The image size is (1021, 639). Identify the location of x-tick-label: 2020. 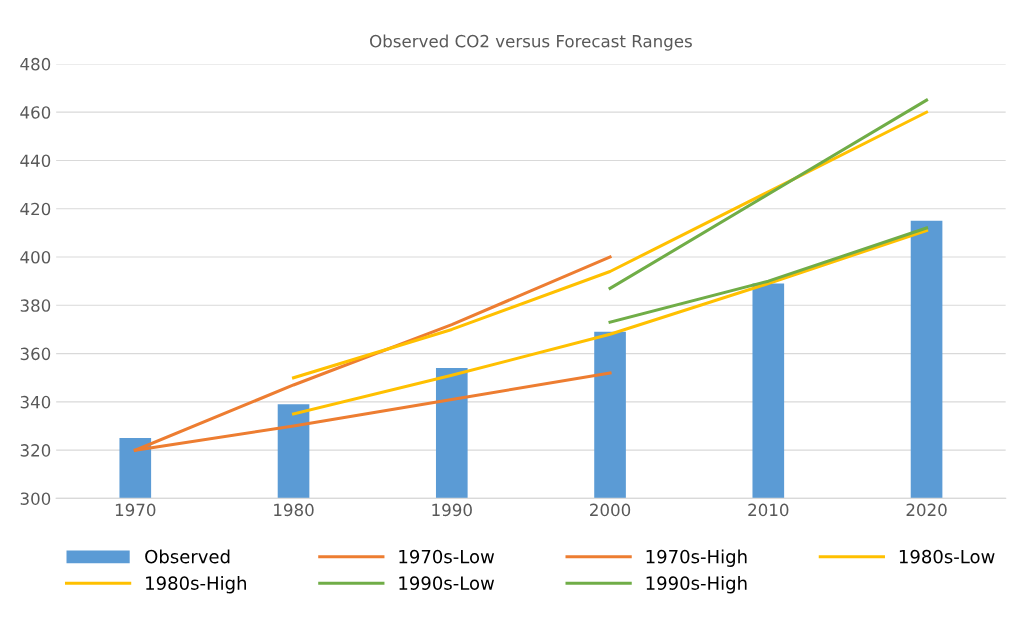
(926, 510).